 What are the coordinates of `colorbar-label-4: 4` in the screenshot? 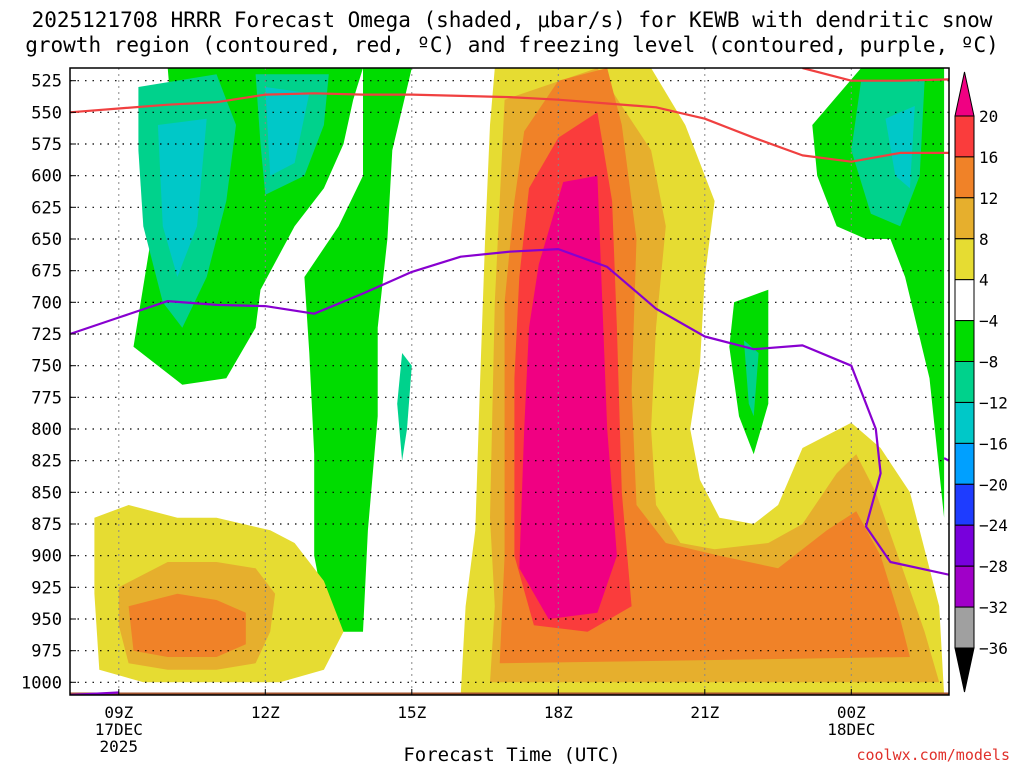 It's located at (984, 280).